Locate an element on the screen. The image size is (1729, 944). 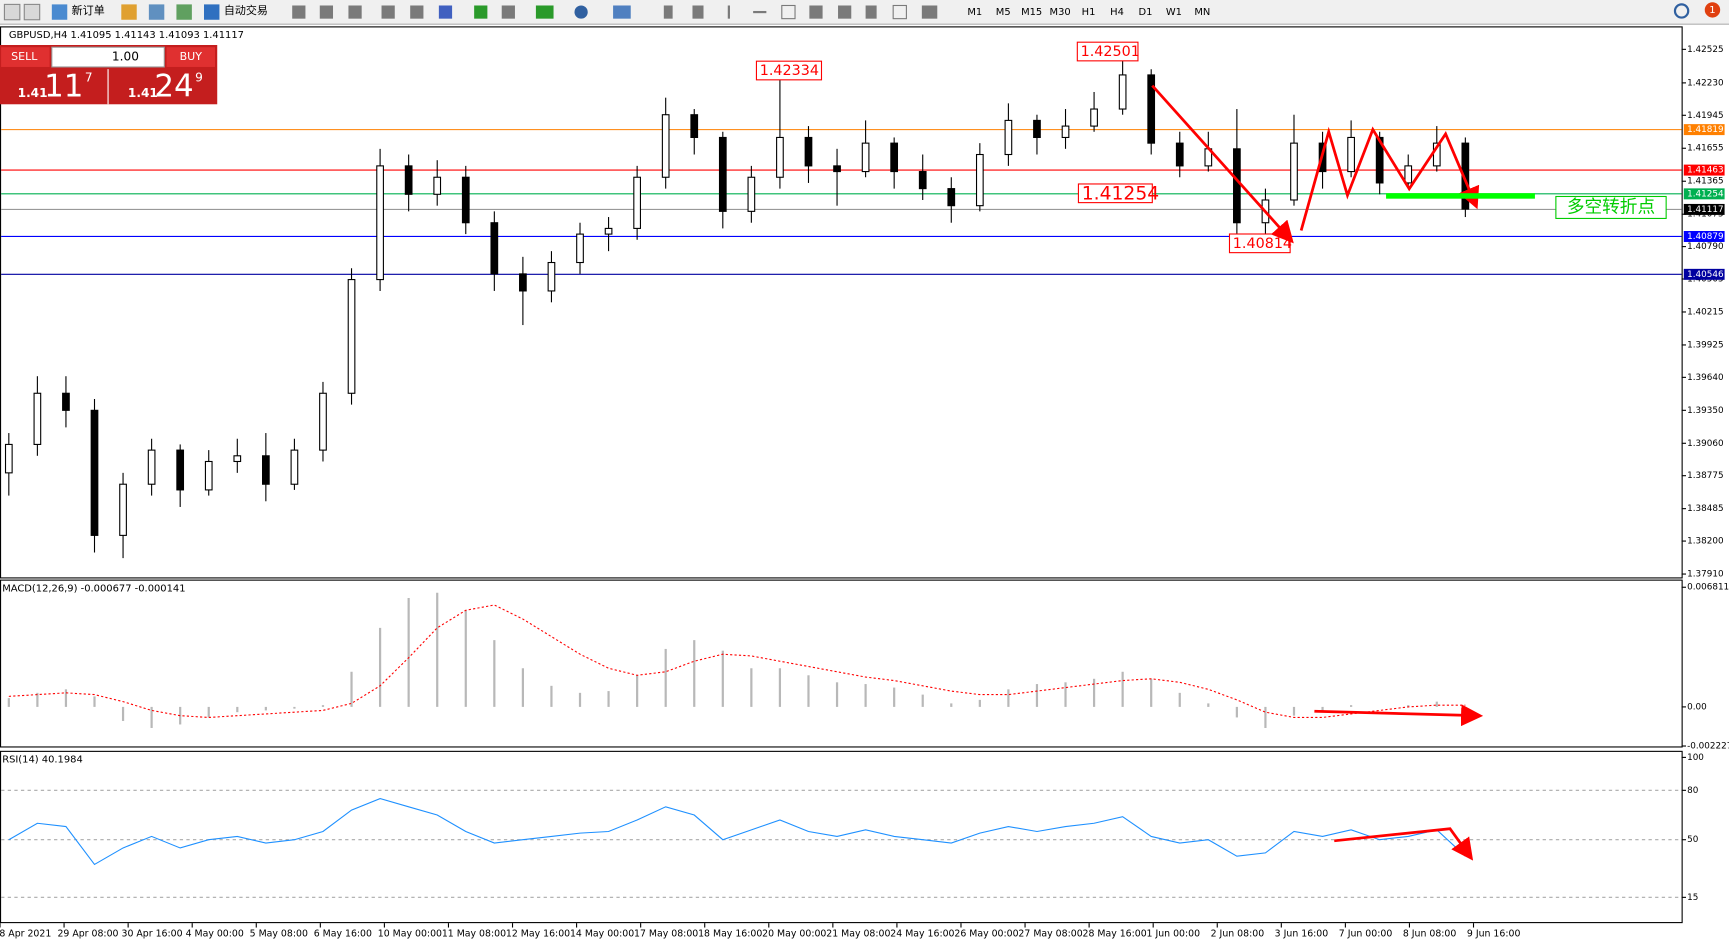
buy-price-prefix: 1.41 is located at coordinates (143, 93).